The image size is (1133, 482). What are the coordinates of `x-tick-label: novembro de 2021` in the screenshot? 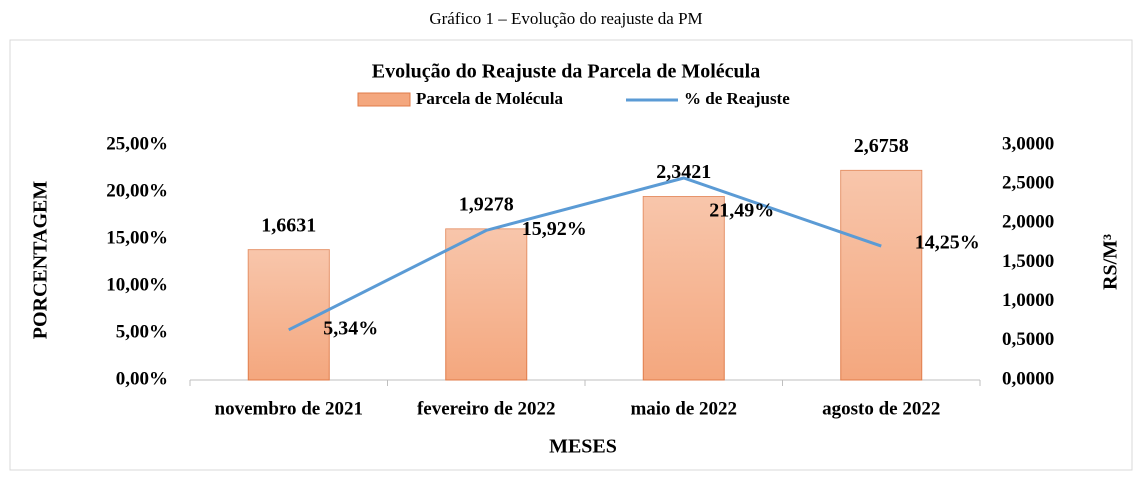 It's located at (289, 408).